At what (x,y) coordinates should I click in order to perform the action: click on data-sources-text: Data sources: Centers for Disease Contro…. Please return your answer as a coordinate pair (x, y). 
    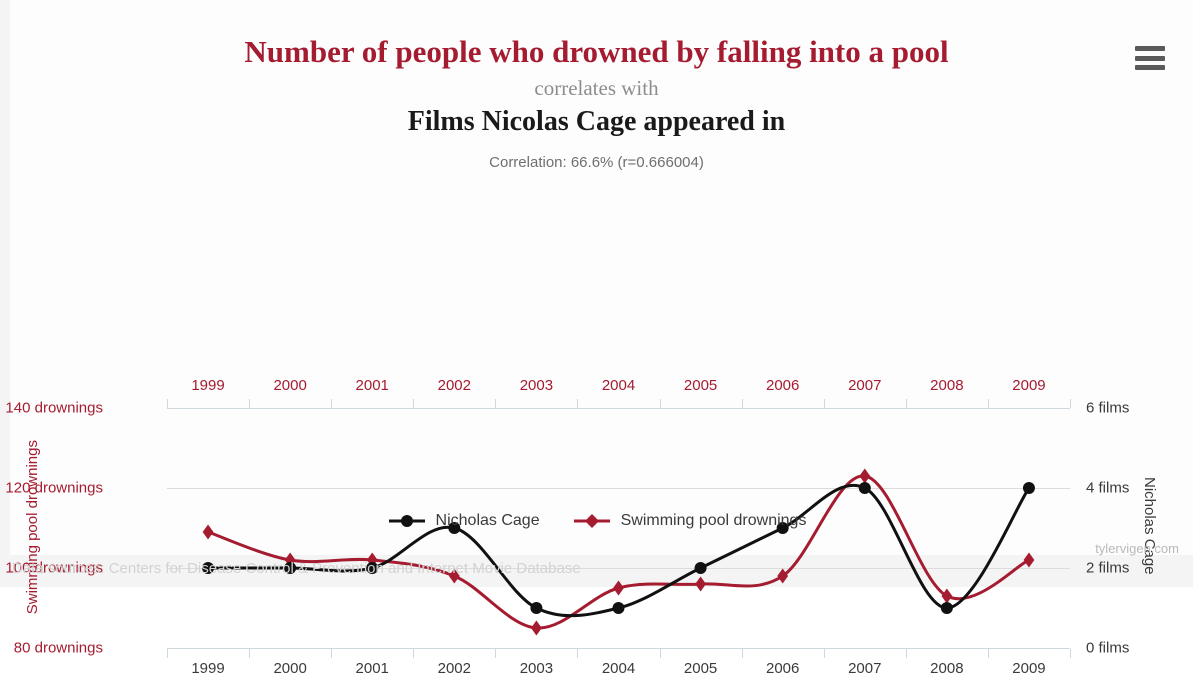
    Looking at the image, I should click on (296, 568).